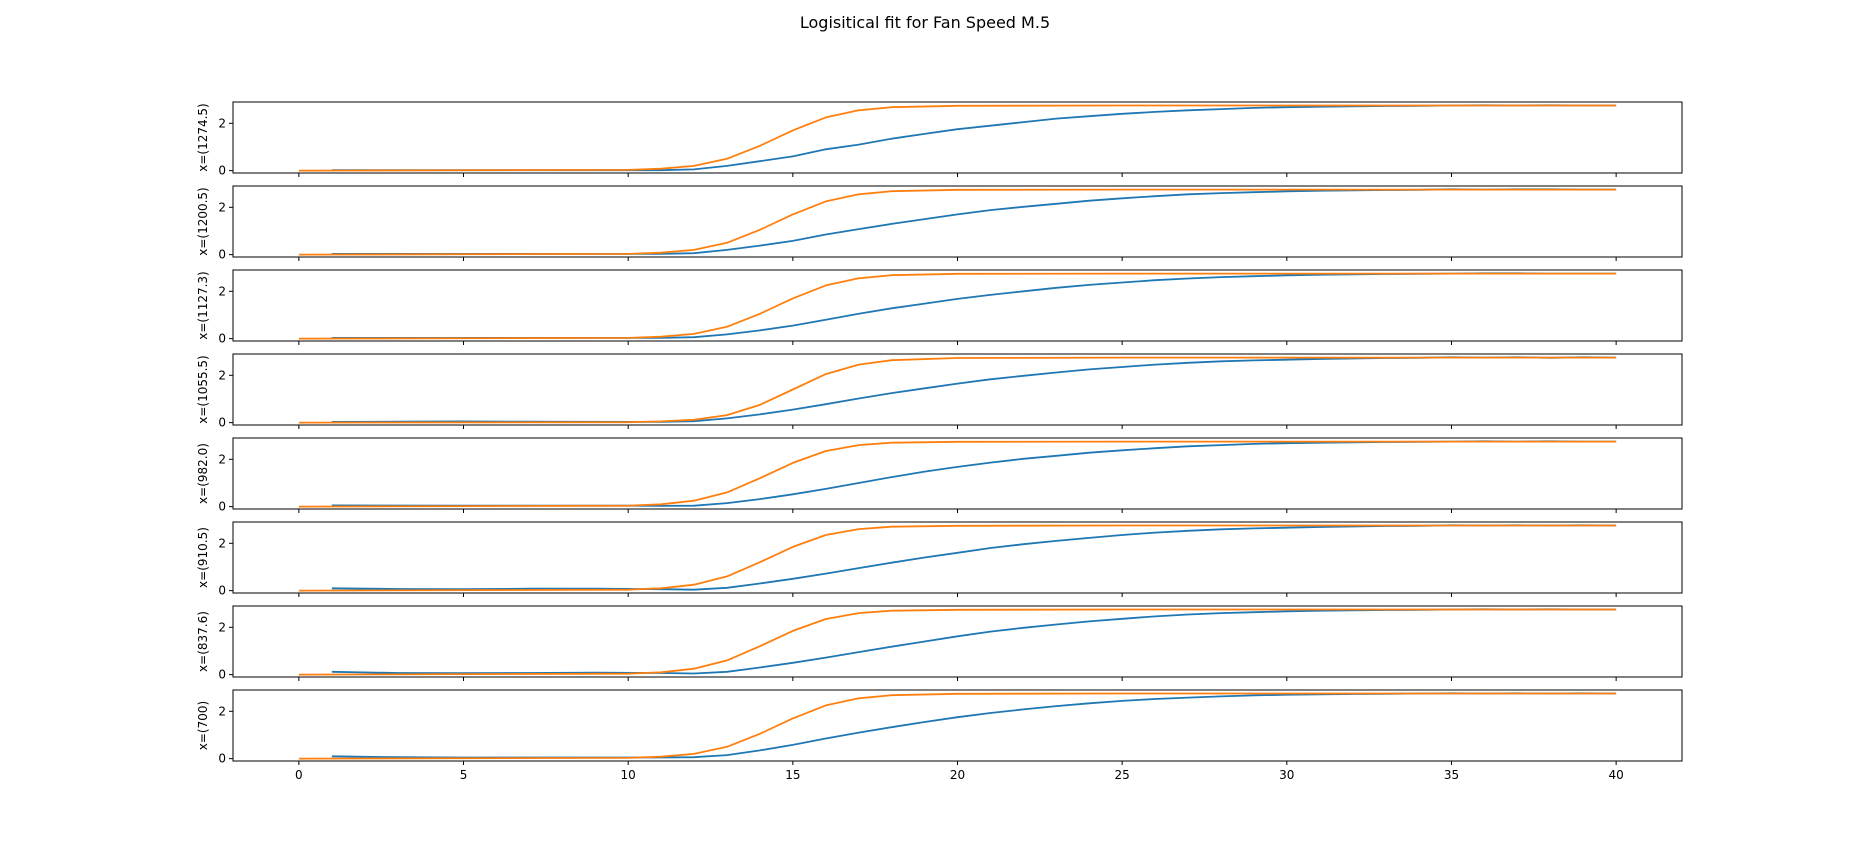  Describe the element at coordinates (203, 557) in the screenshot. I see `y-axis-label: x=(910.5)` at that location.